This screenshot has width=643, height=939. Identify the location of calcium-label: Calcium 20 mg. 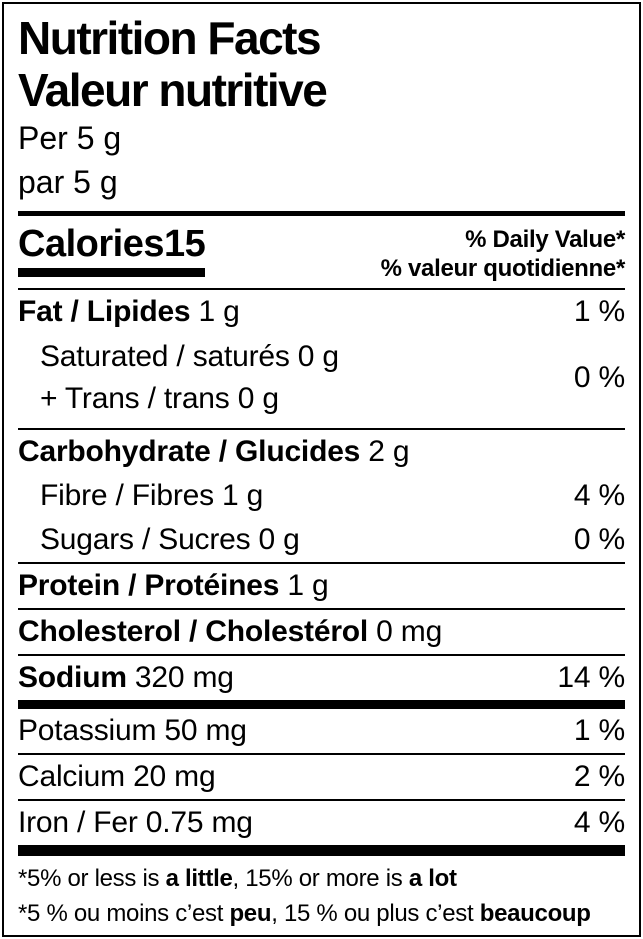
(117, 776).